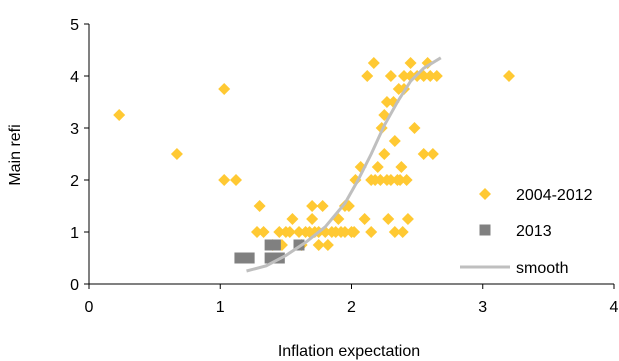 Image resolution: width=619 pixels, height=361 pixels. What do you see at coordinates (534, 231) in the screenshot?
I see `legend-label-2013: 2013` at bounding box center [534, 231].